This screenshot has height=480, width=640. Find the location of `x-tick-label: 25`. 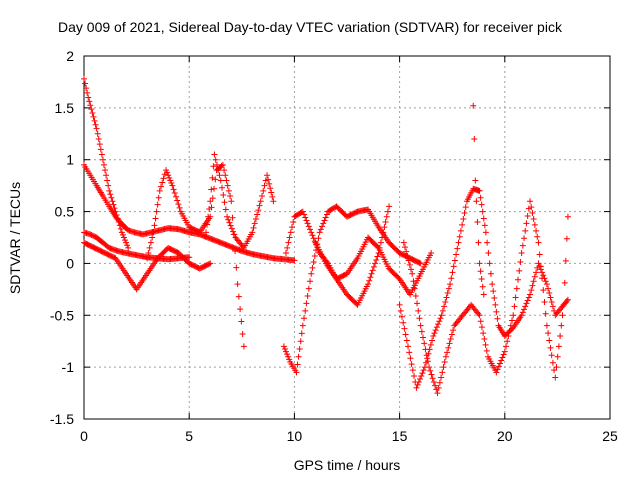

x-tick-label: 25 is located at coordinates (610, 436).